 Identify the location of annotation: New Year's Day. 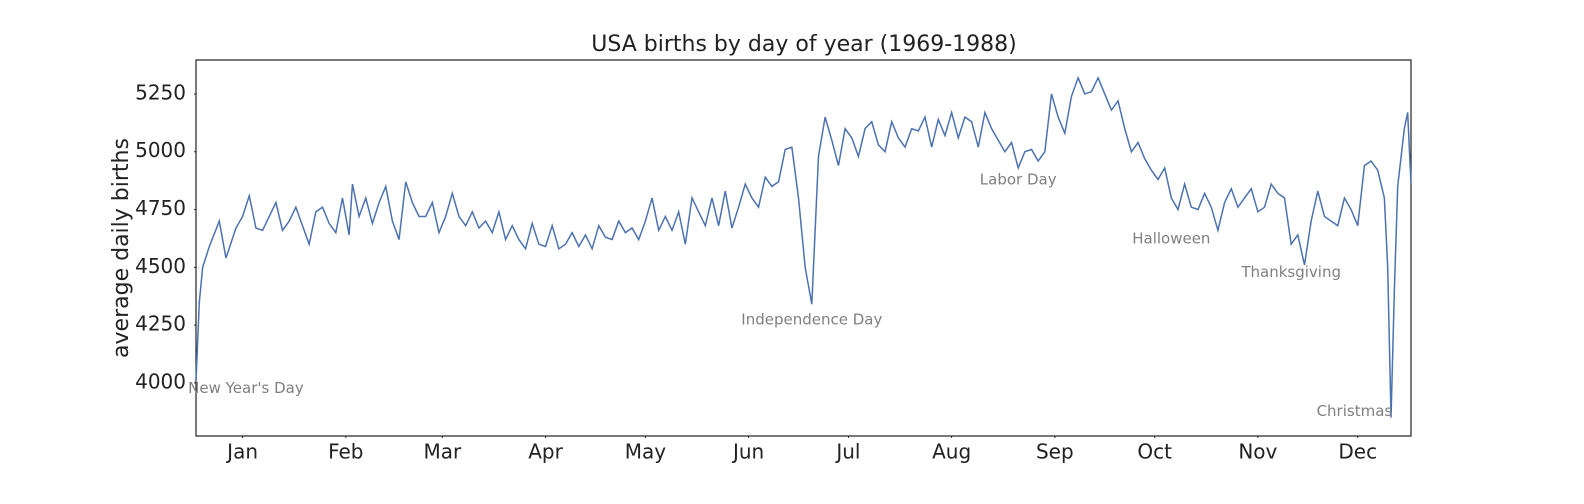
(246, 388).